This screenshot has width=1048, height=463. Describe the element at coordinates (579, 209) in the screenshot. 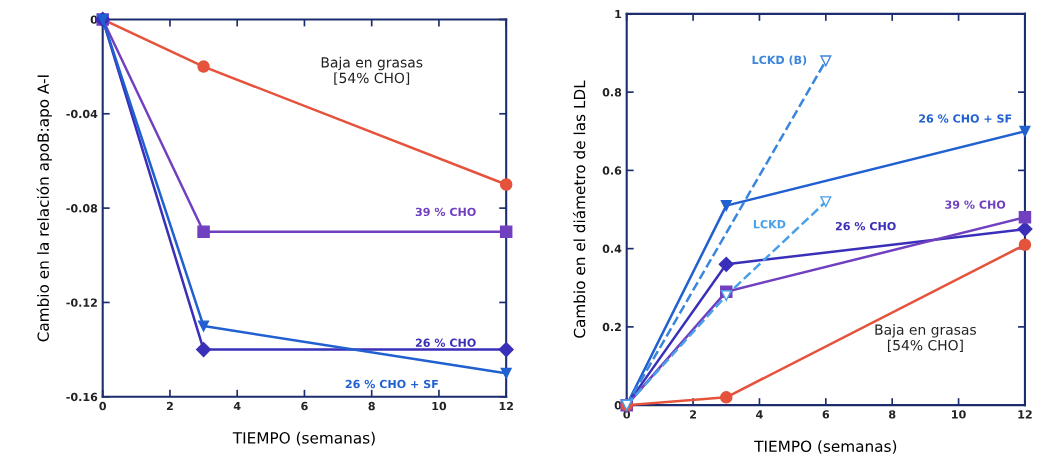

I see `y-axis-title: Cambio en el diámetro de las LDL` at that location.